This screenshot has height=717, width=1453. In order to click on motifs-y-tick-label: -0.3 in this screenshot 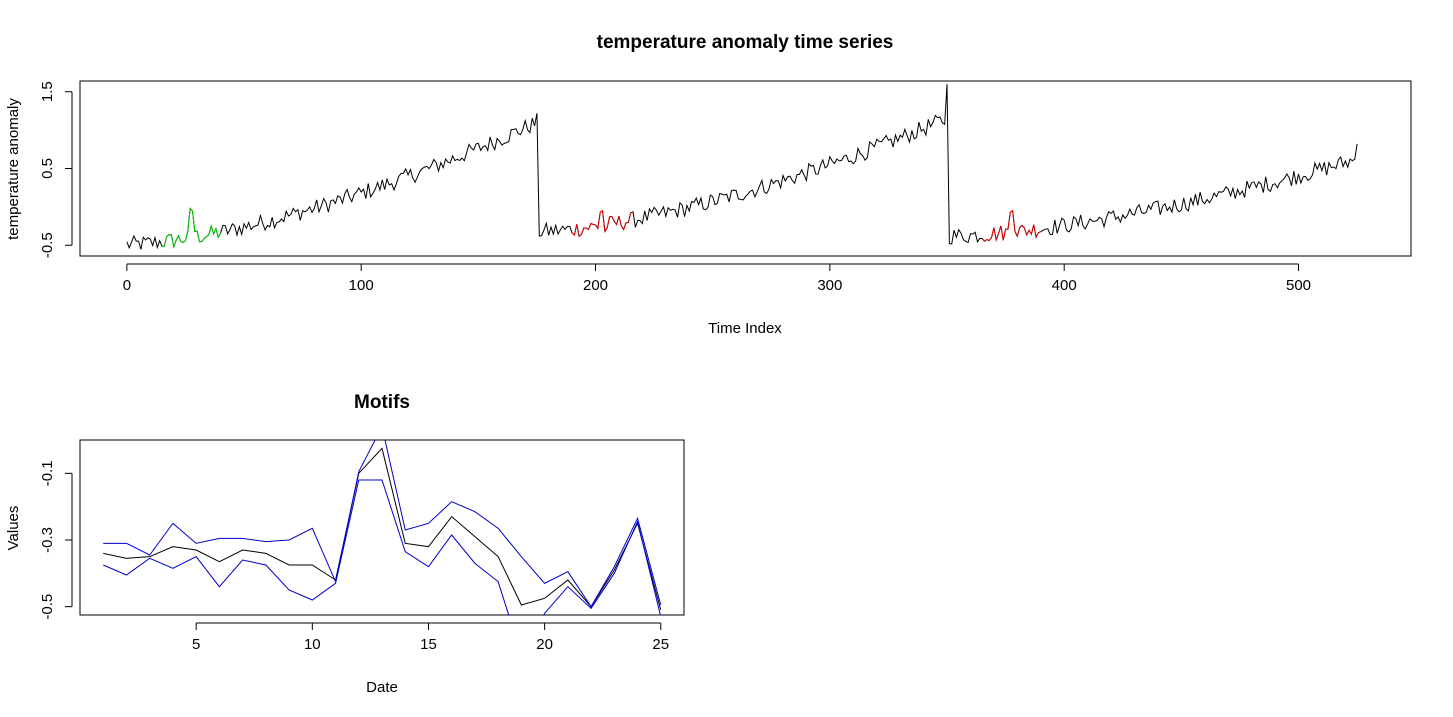, I will do `click(47, 540)`.